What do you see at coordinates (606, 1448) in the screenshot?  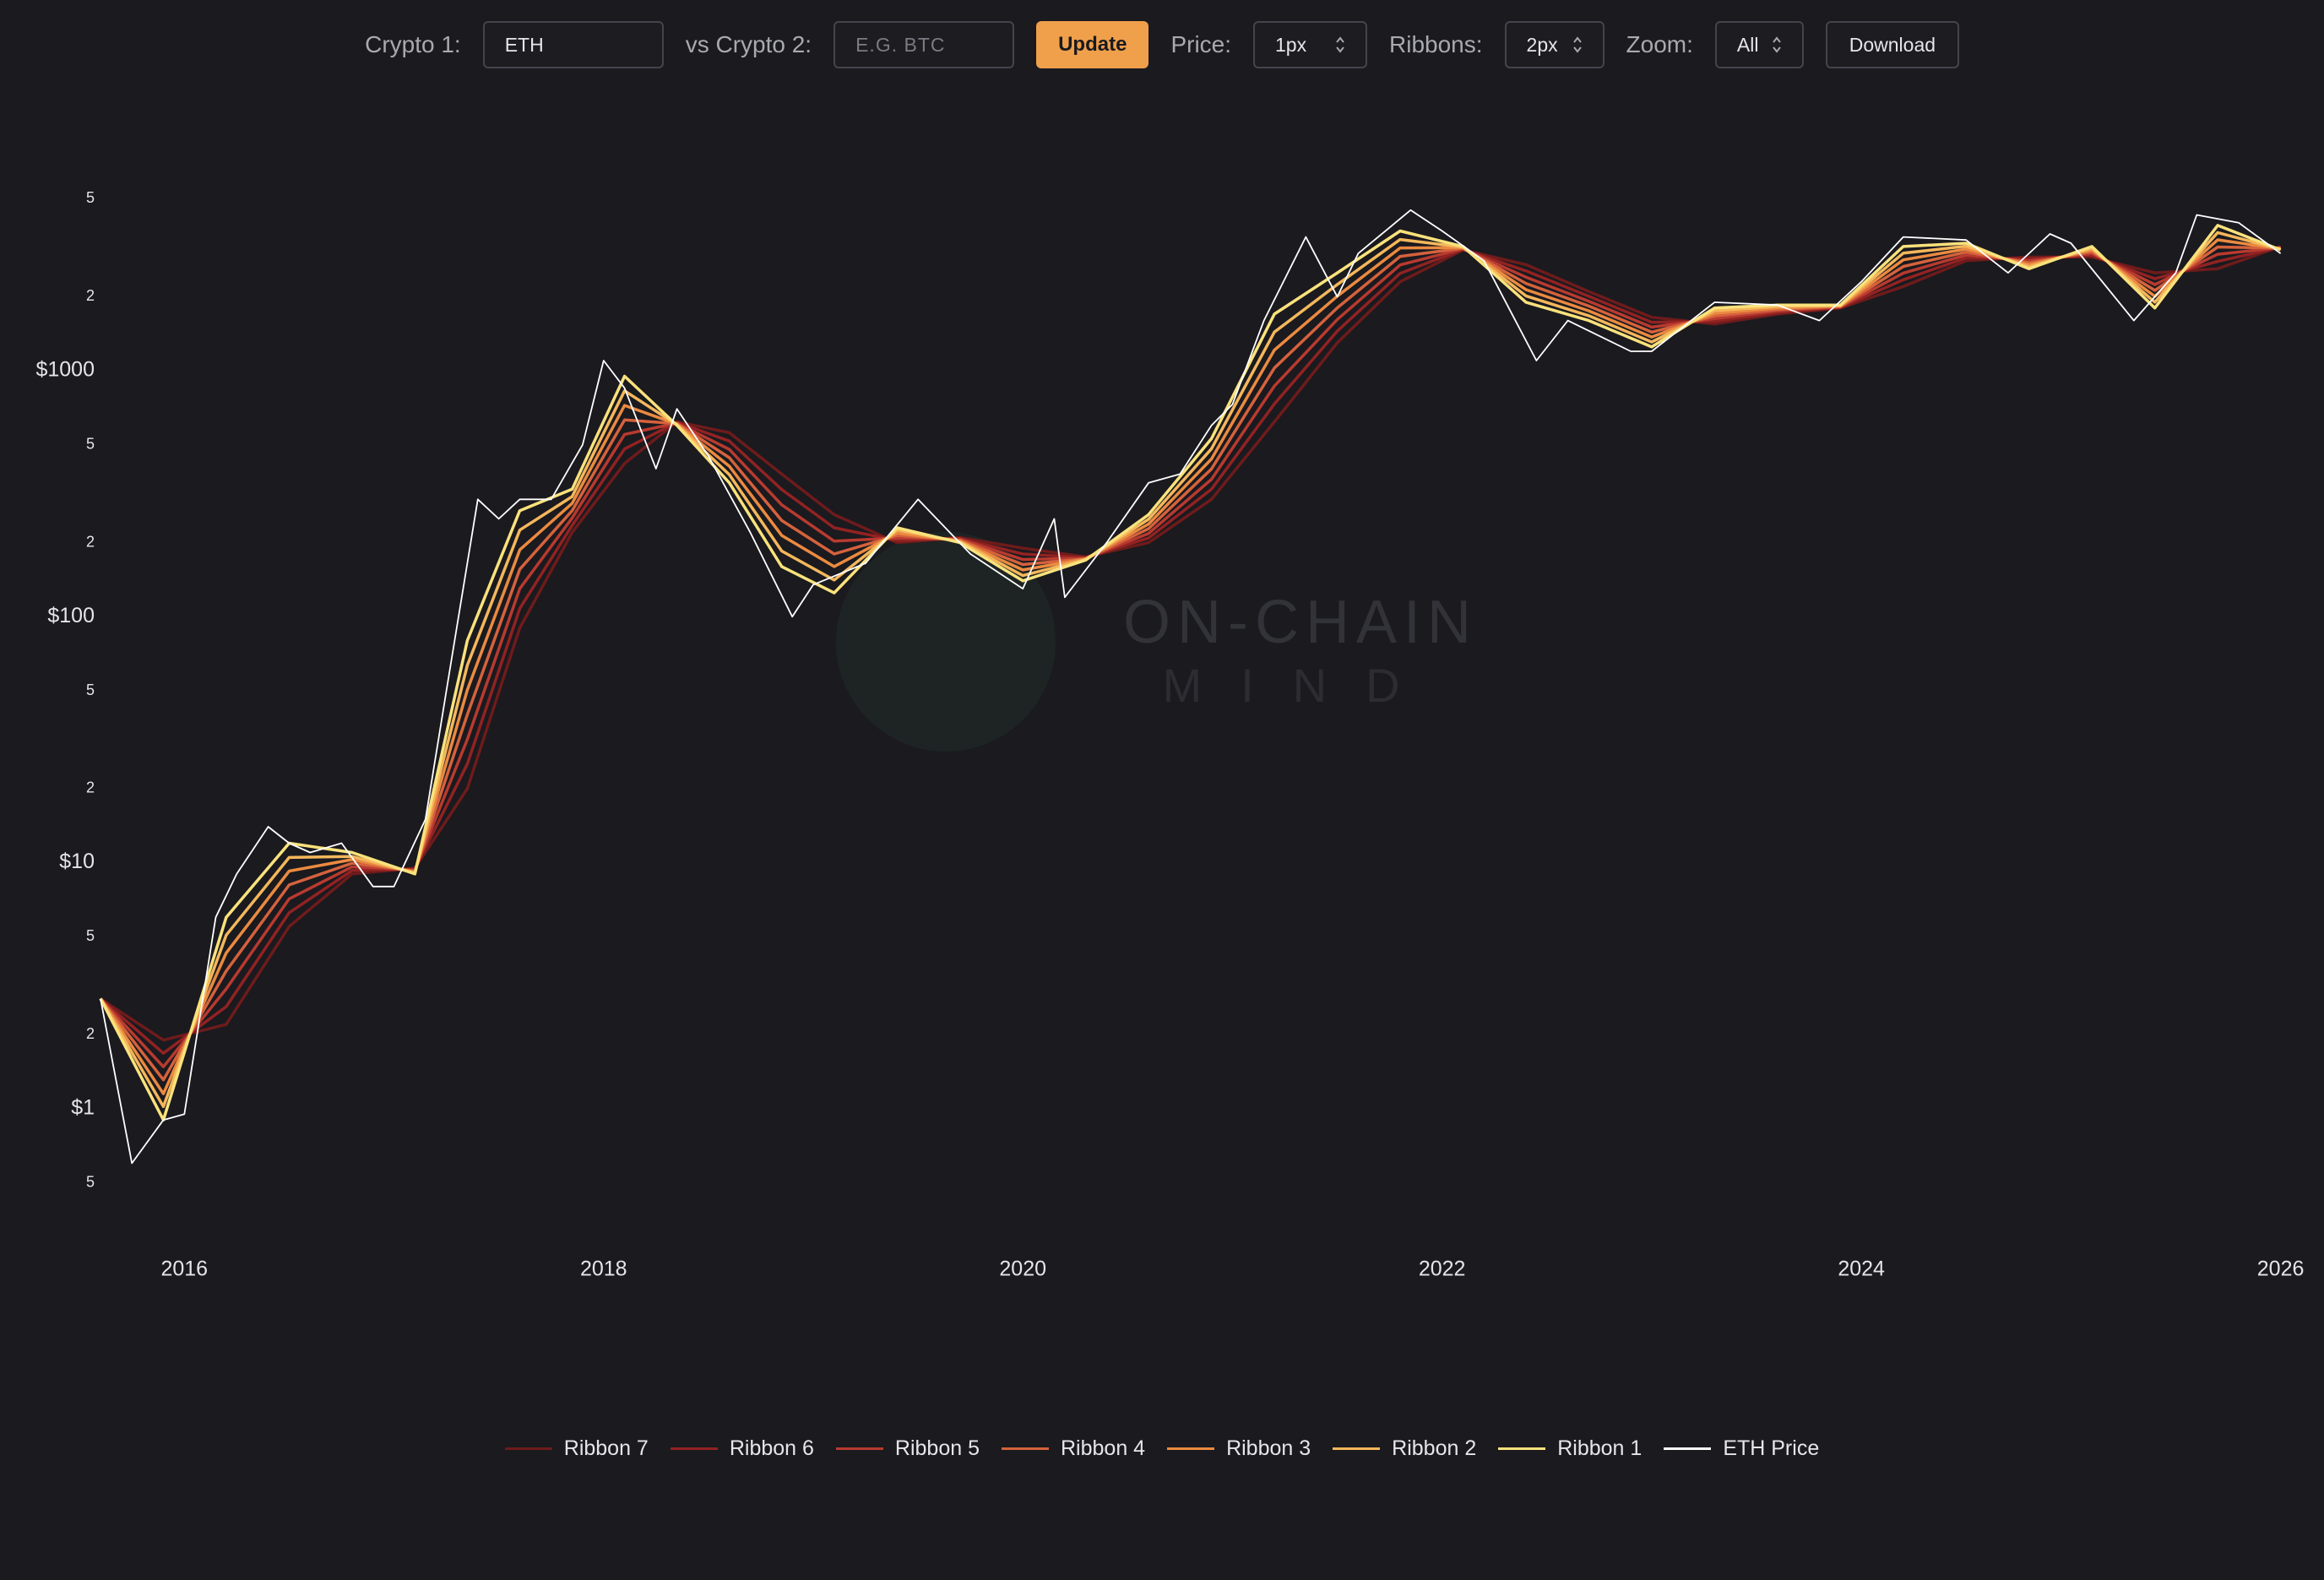 I see `legend-label: Ribbon 7` at bounding box center [606, 1448].